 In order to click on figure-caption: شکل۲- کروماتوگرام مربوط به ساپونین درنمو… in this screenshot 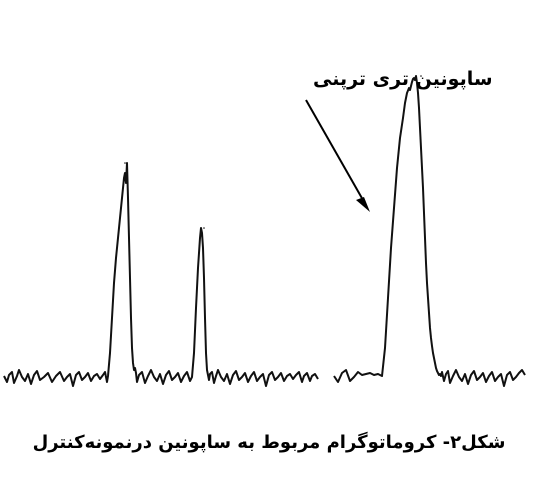, I will do `click(269, 442)`.